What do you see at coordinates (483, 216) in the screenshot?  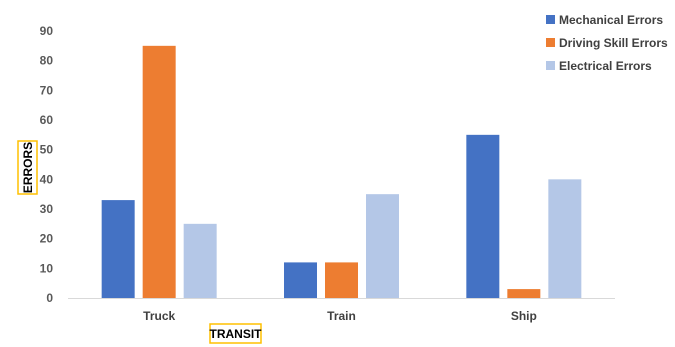 I see `bar-ship-mechanical-errors` at bounding box center [483, 216].